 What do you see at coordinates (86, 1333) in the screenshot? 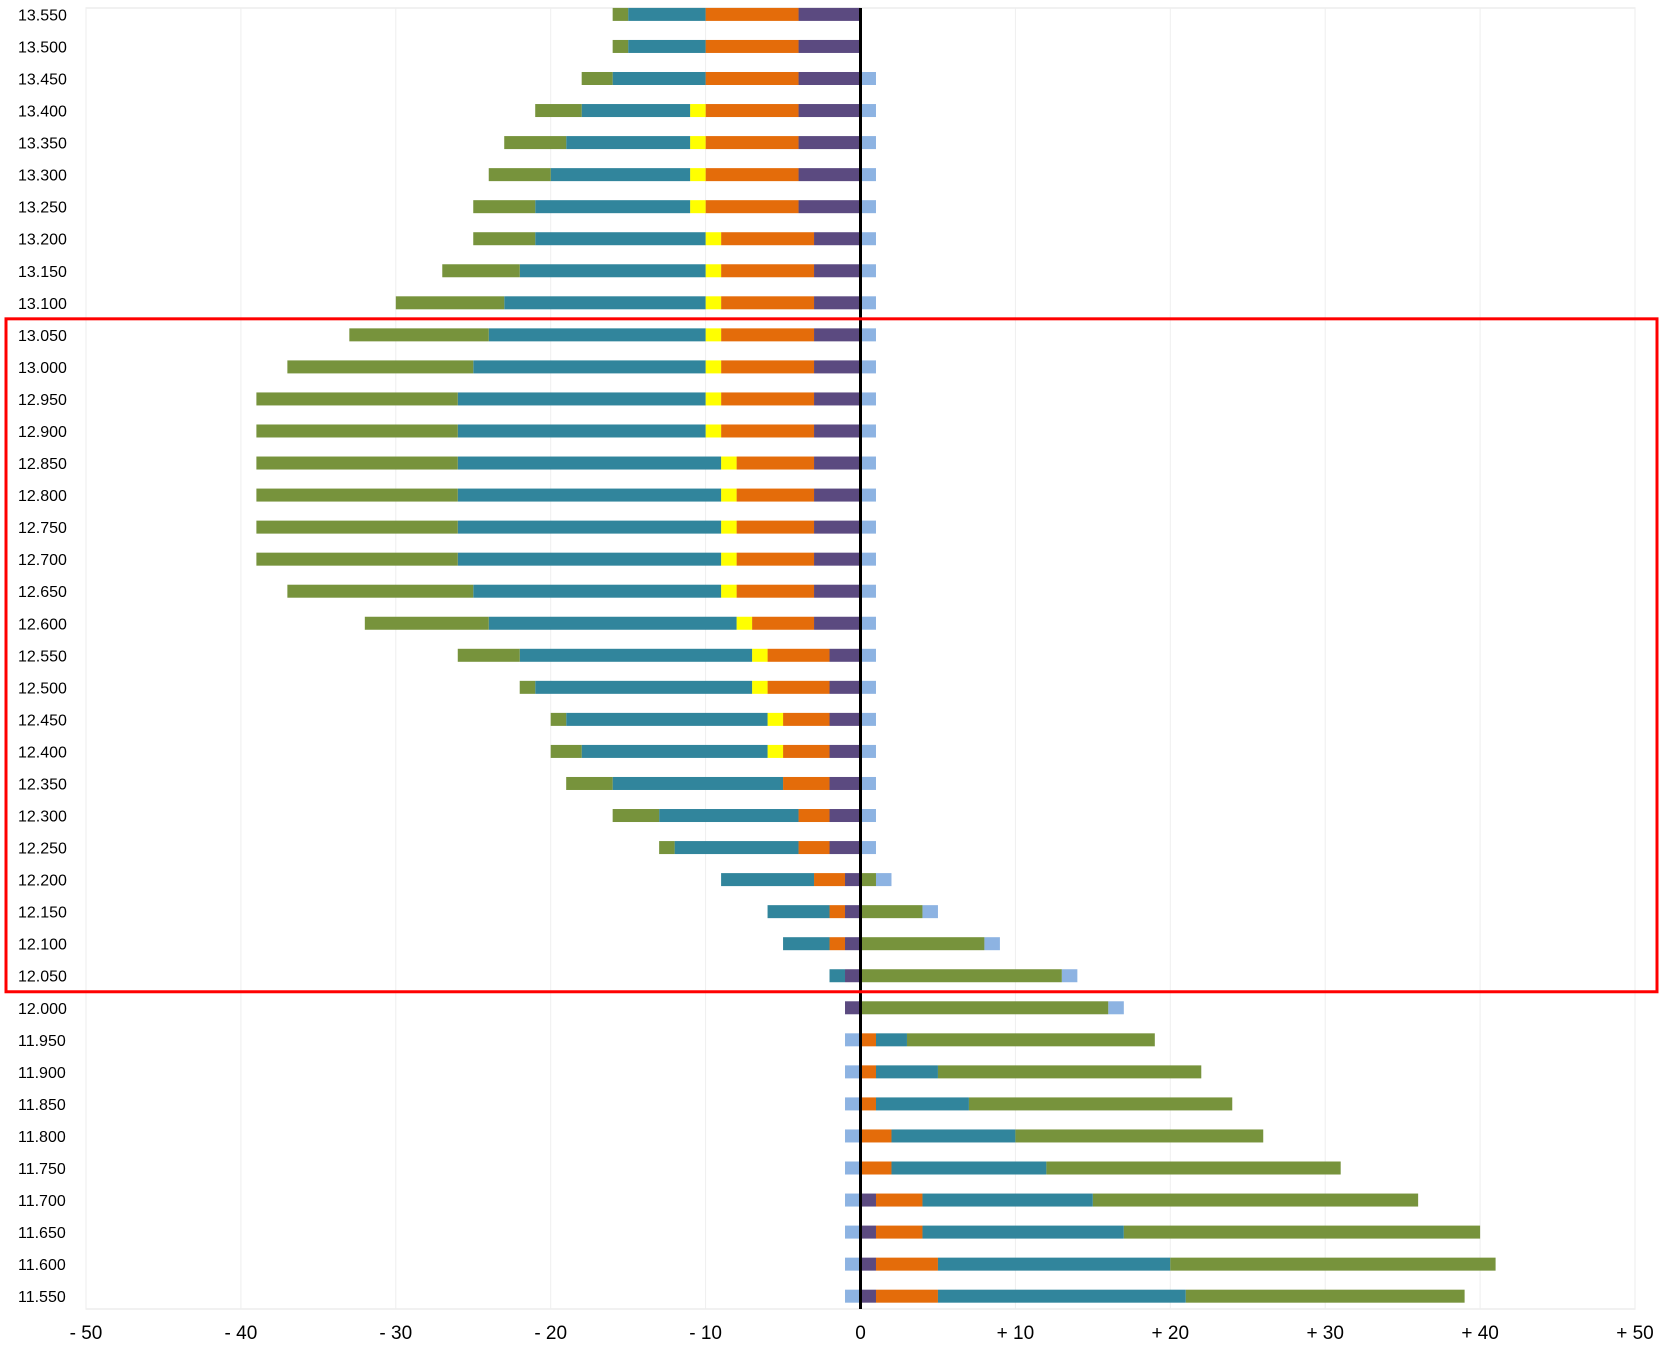
I see `x-tick-label: - 50` at bounding box center [86, 1333].